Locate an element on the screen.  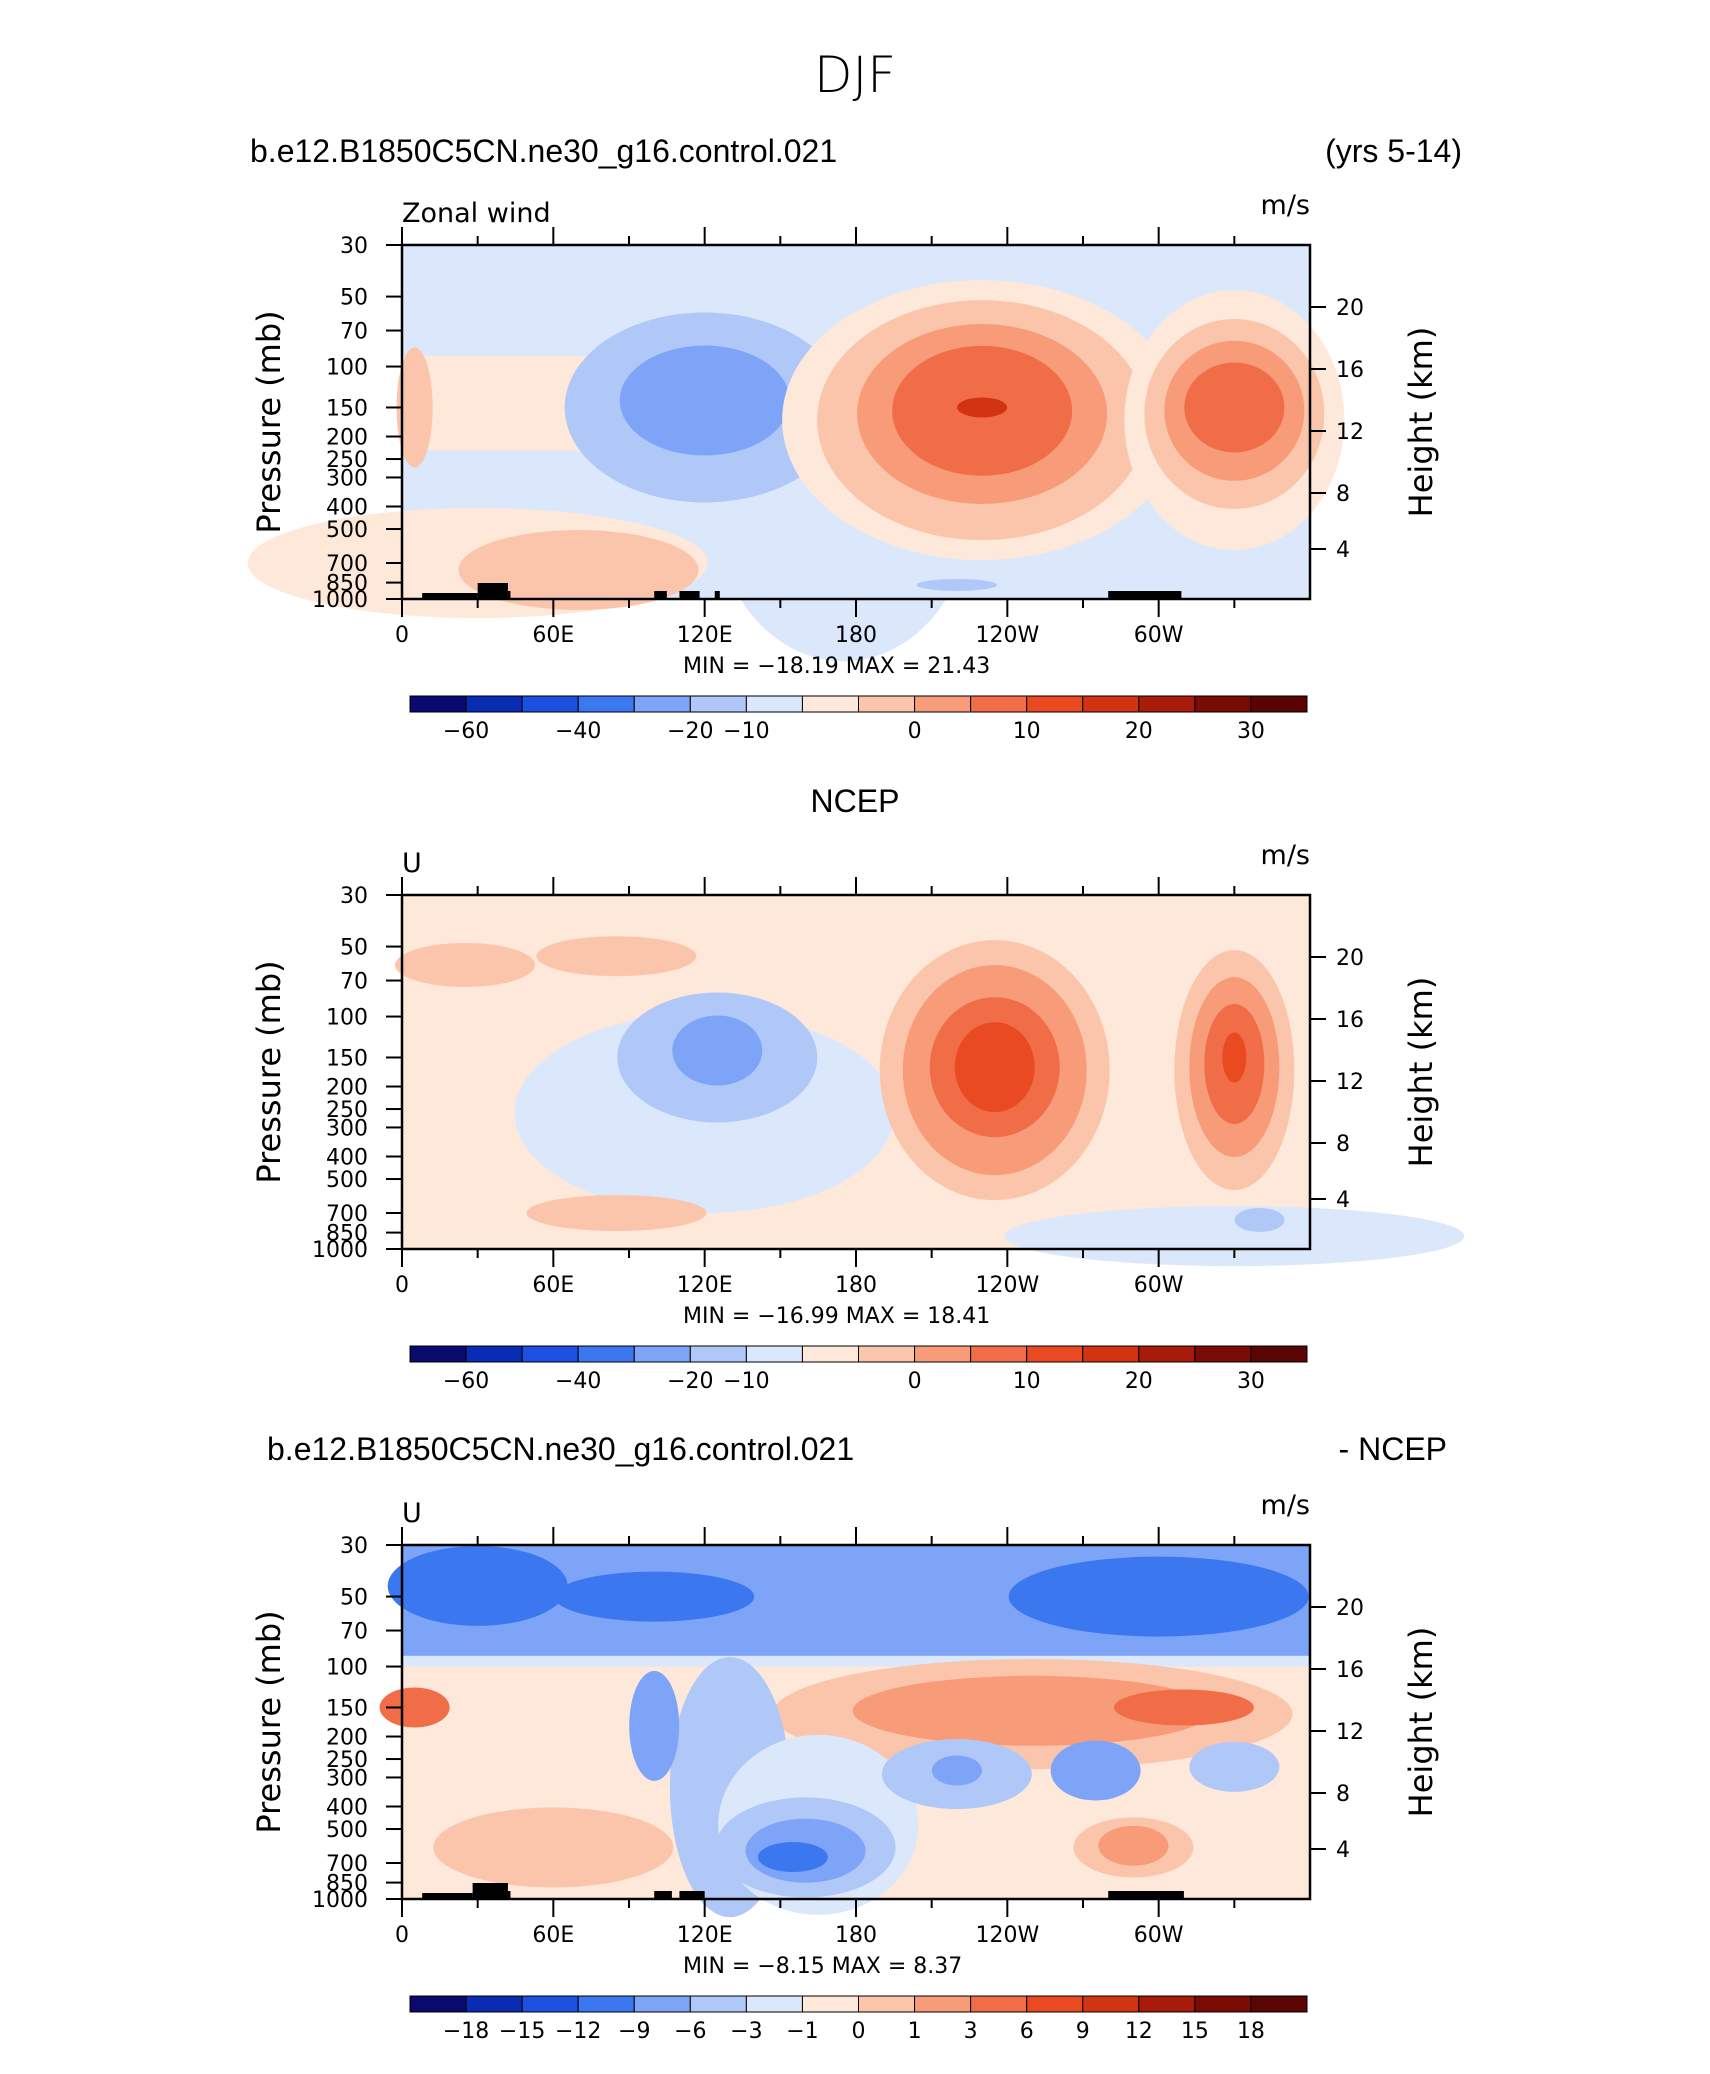
colorbar-label: 3 is located at coordinates (971, 2031).